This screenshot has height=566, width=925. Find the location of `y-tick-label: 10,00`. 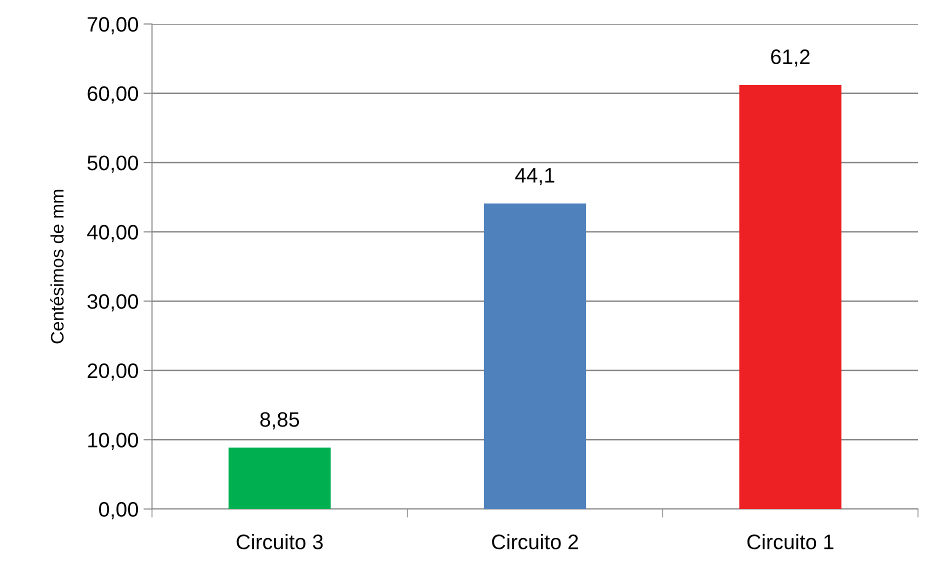

y-tick-label: 10,00 is located at coordinates (113, 441).